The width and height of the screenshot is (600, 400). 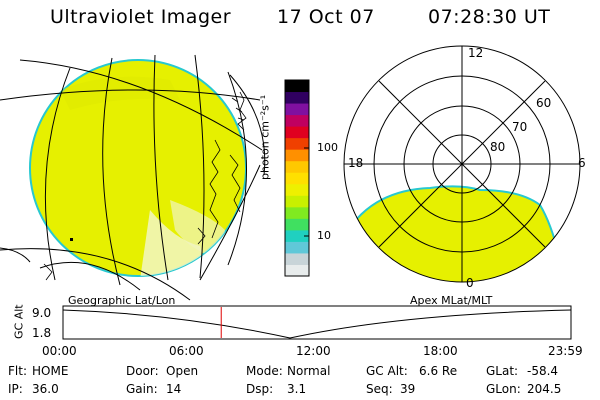 I want to click on observation-date: 17 Oct 07, so click(x=326, y=17).